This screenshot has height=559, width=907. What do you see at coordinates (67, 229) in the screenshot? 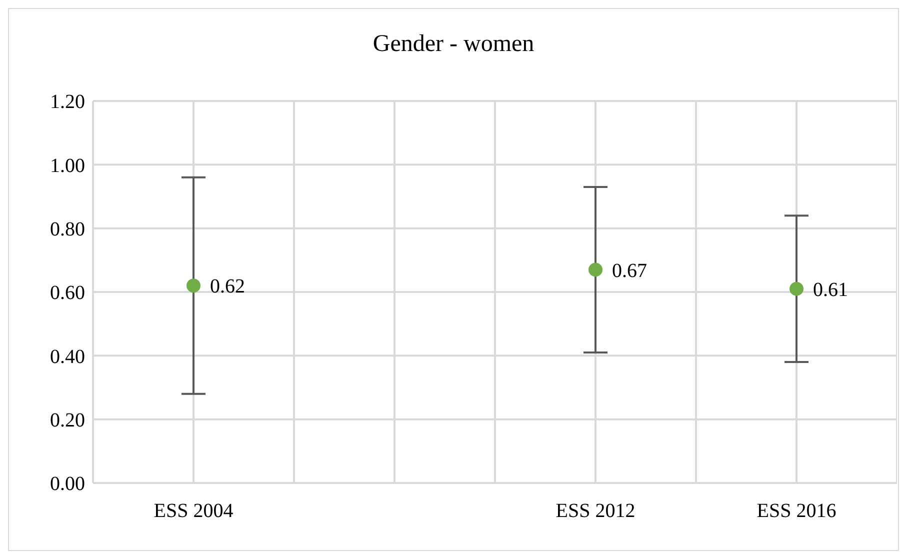
I see `y-tick-label: 0.80` at bounding box center [67, 229].